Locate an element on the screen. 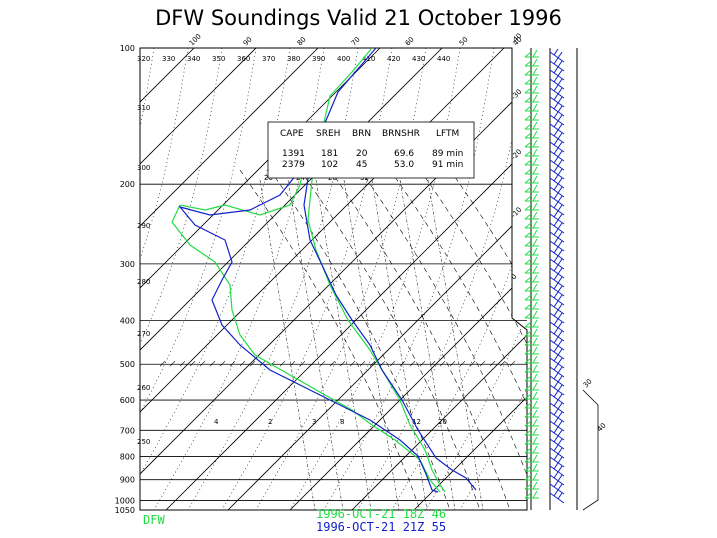 The height and width of the screenshot is (538, 717). run1-label: 1996-OCT-21 18Z 46 is located at coordinates (381, 514).